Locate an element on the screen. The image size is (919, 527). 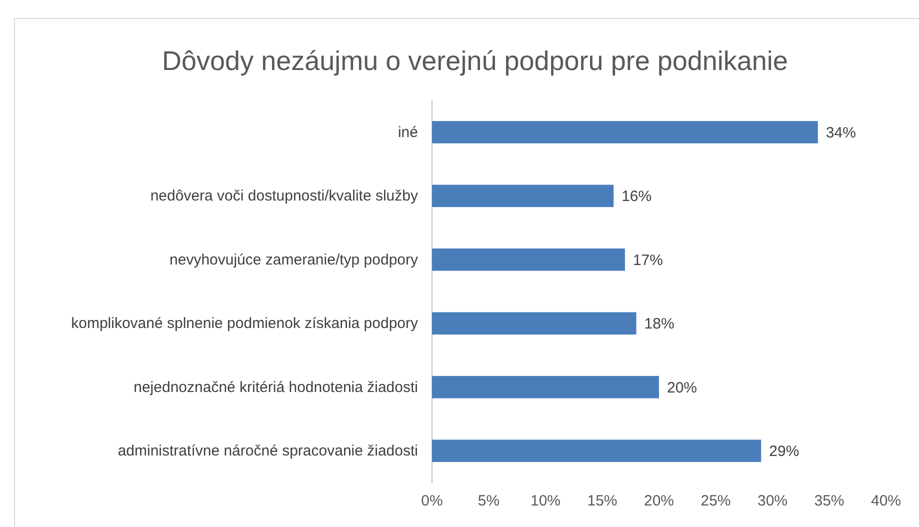
y-tick-label: iné is located at coordinates (408, 132).